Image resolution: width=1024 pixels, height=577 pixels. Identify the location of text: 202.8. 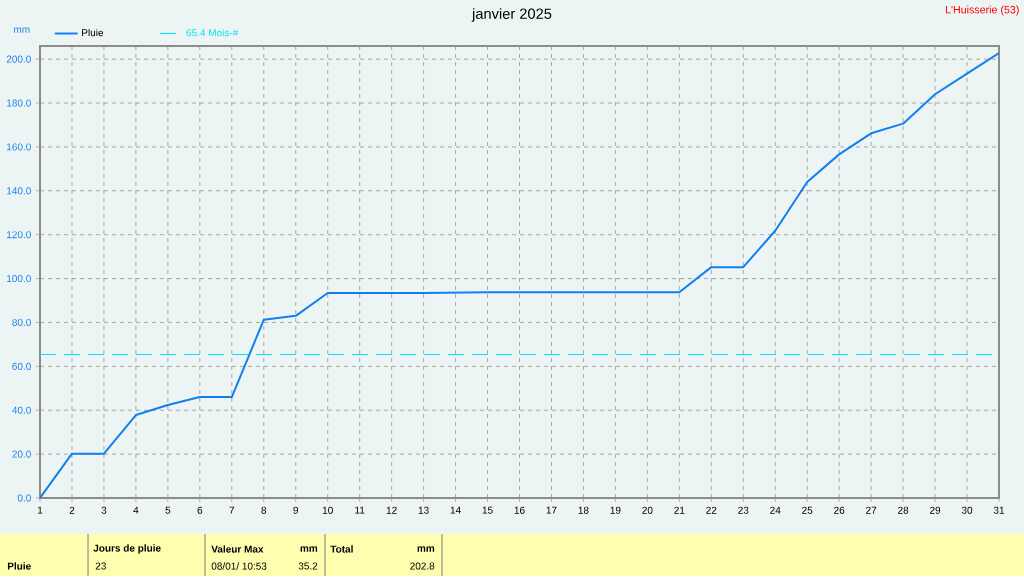
(422, 566).